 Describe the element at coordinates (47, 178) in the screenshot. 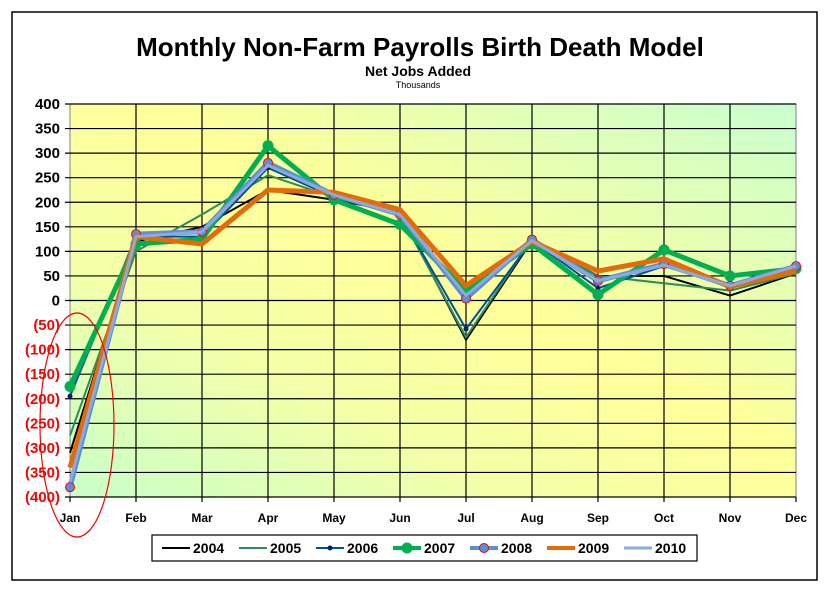

I see `y-tick-label: 250` at that location.